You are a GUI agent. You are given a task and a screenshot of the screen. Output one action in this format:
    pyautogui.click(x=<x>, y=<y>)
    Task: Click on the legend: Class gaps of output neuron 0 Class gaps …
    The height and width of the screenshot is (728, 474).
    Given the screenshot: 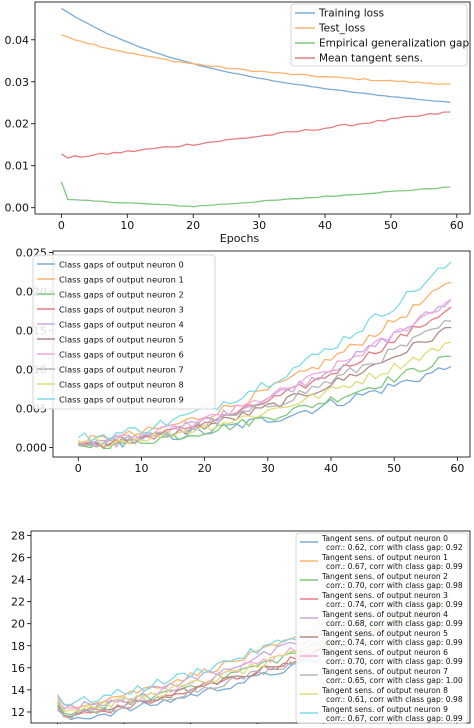 What is the action you would take?
    pyautogui.click(x=124, y=332)
    